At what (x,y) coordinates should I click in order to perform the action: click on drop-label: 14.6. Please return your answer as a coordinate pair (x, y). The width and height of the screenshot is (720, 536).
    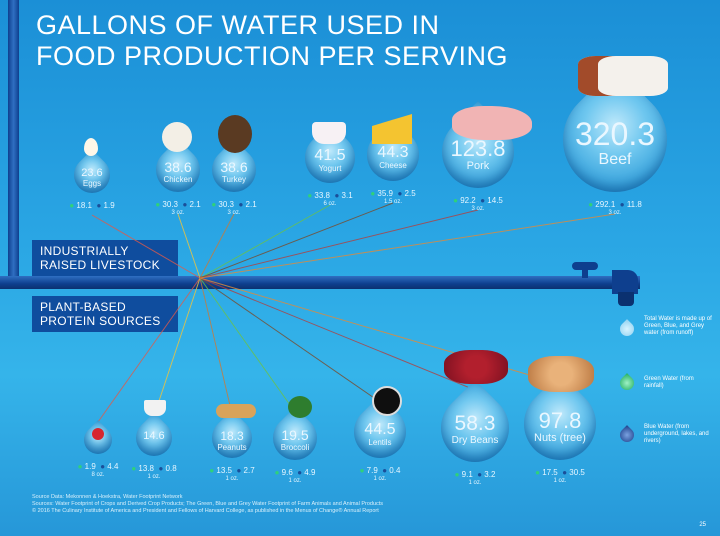
    Looking at the image, I should click on (153, 436).